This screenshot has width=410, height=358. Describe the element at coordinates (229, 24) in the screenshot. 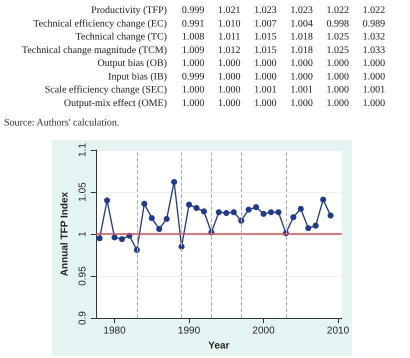

I see `data-label: 1.010` at that location.